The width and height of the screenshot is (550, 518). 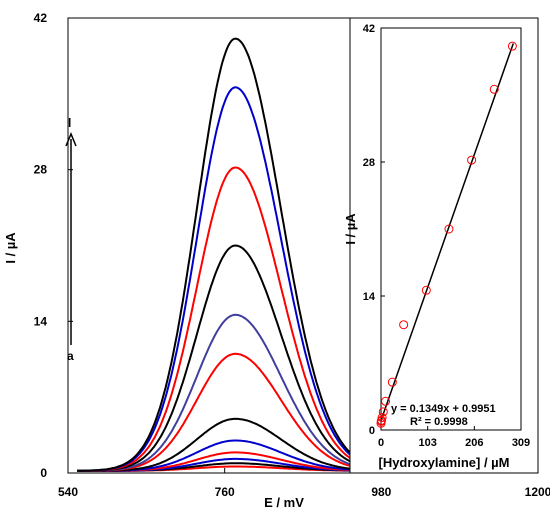 I want to click on inset-y-tick-label: 0, so click(x=372, y=431).